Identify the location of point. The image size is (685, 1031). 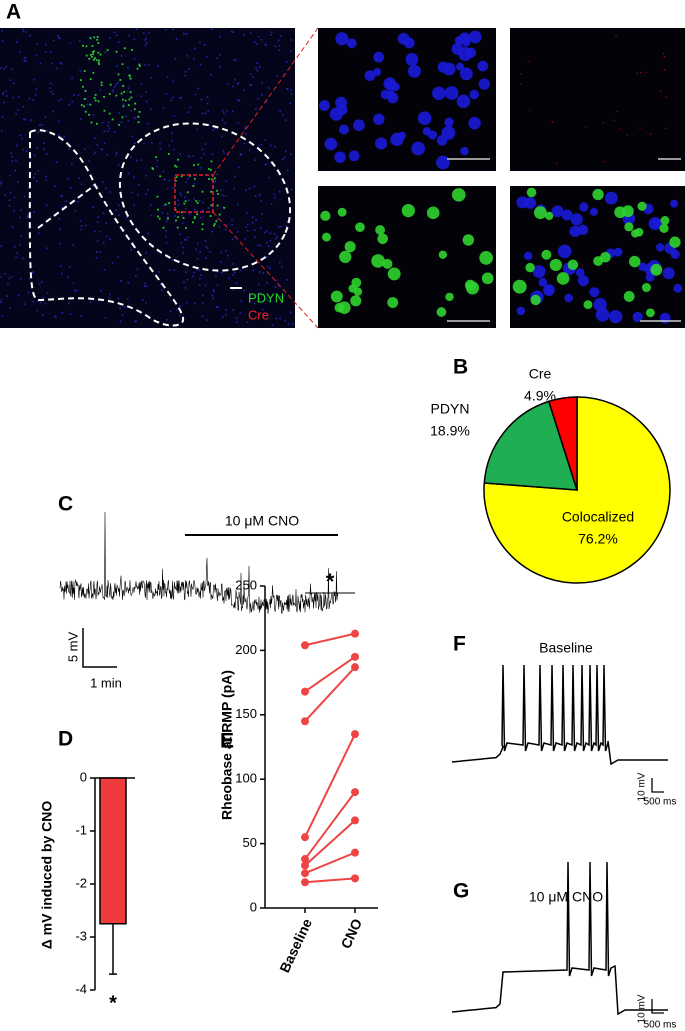
(305, 691).